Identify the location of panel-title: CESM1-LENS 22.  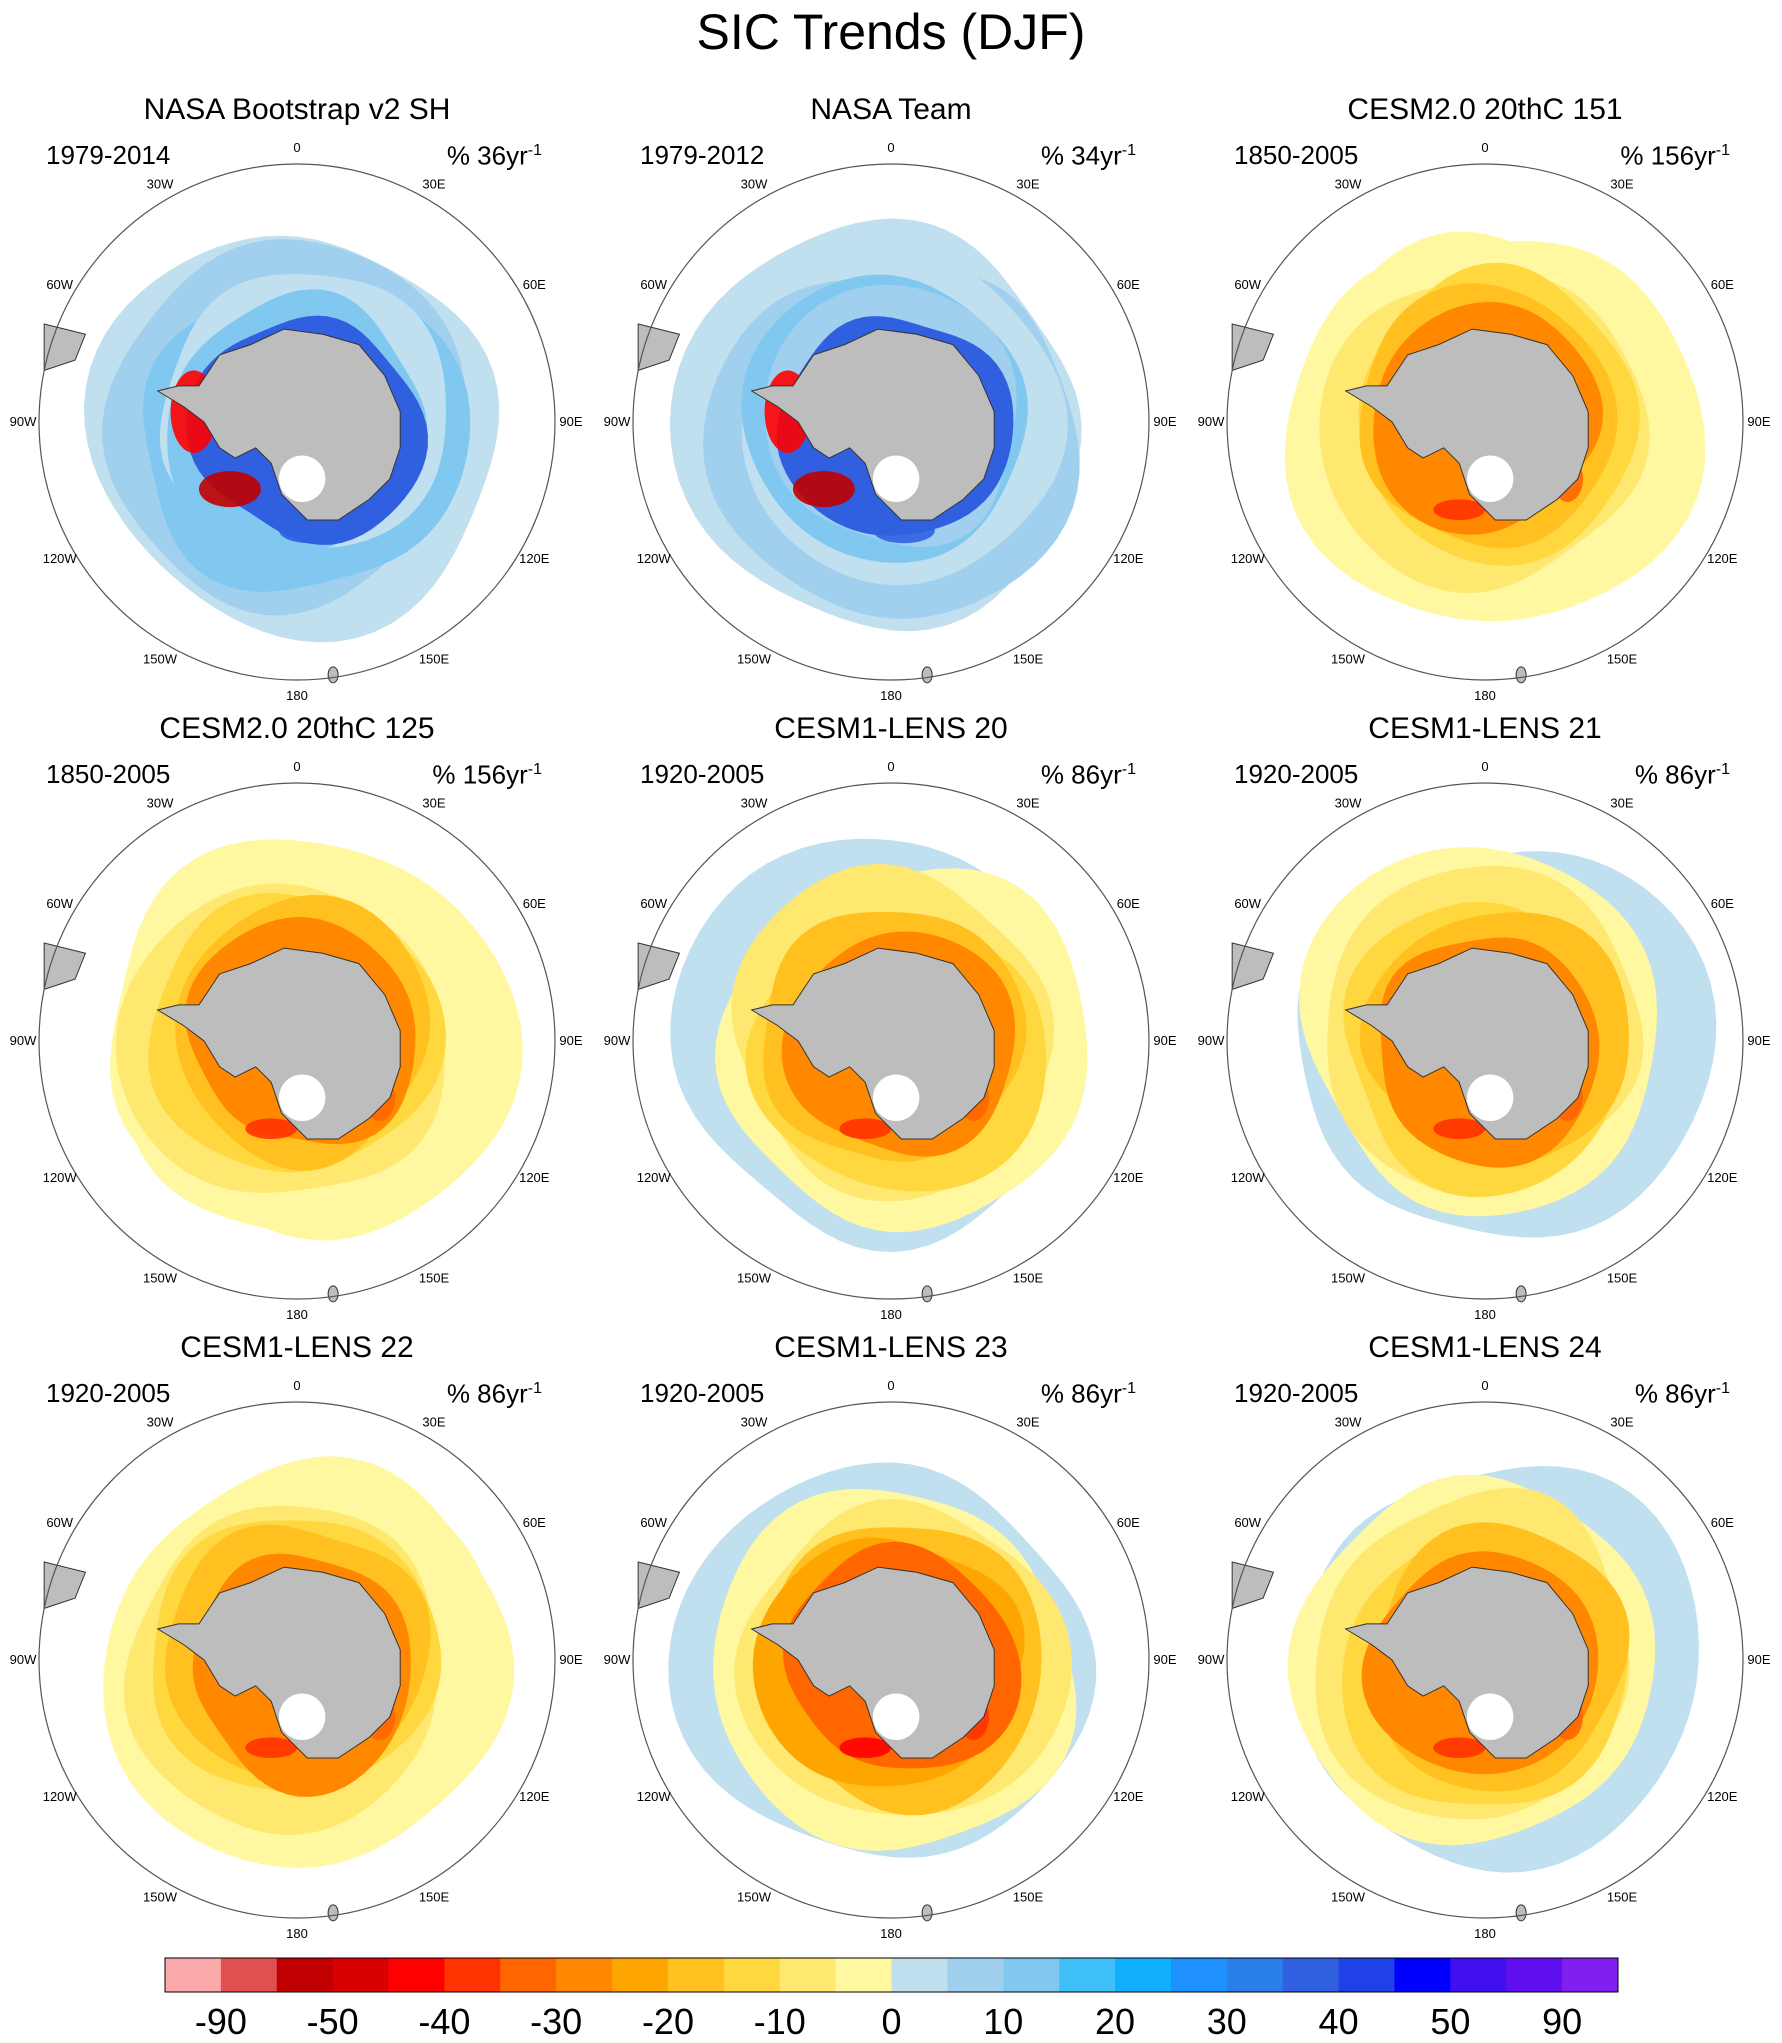
(297, 1347).